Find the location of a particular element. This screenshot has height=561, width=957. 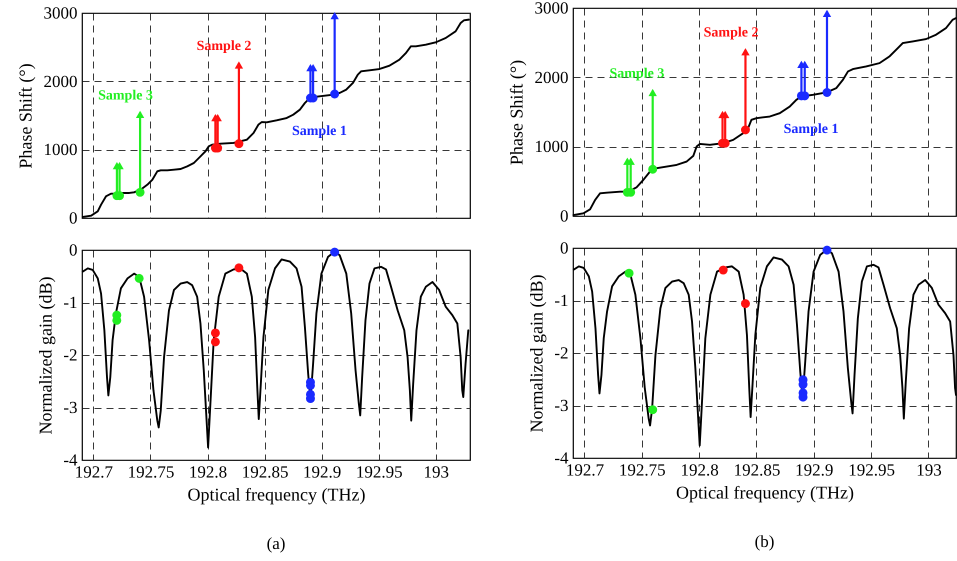

text: Sample 3 is located at coordinates (125, 96).